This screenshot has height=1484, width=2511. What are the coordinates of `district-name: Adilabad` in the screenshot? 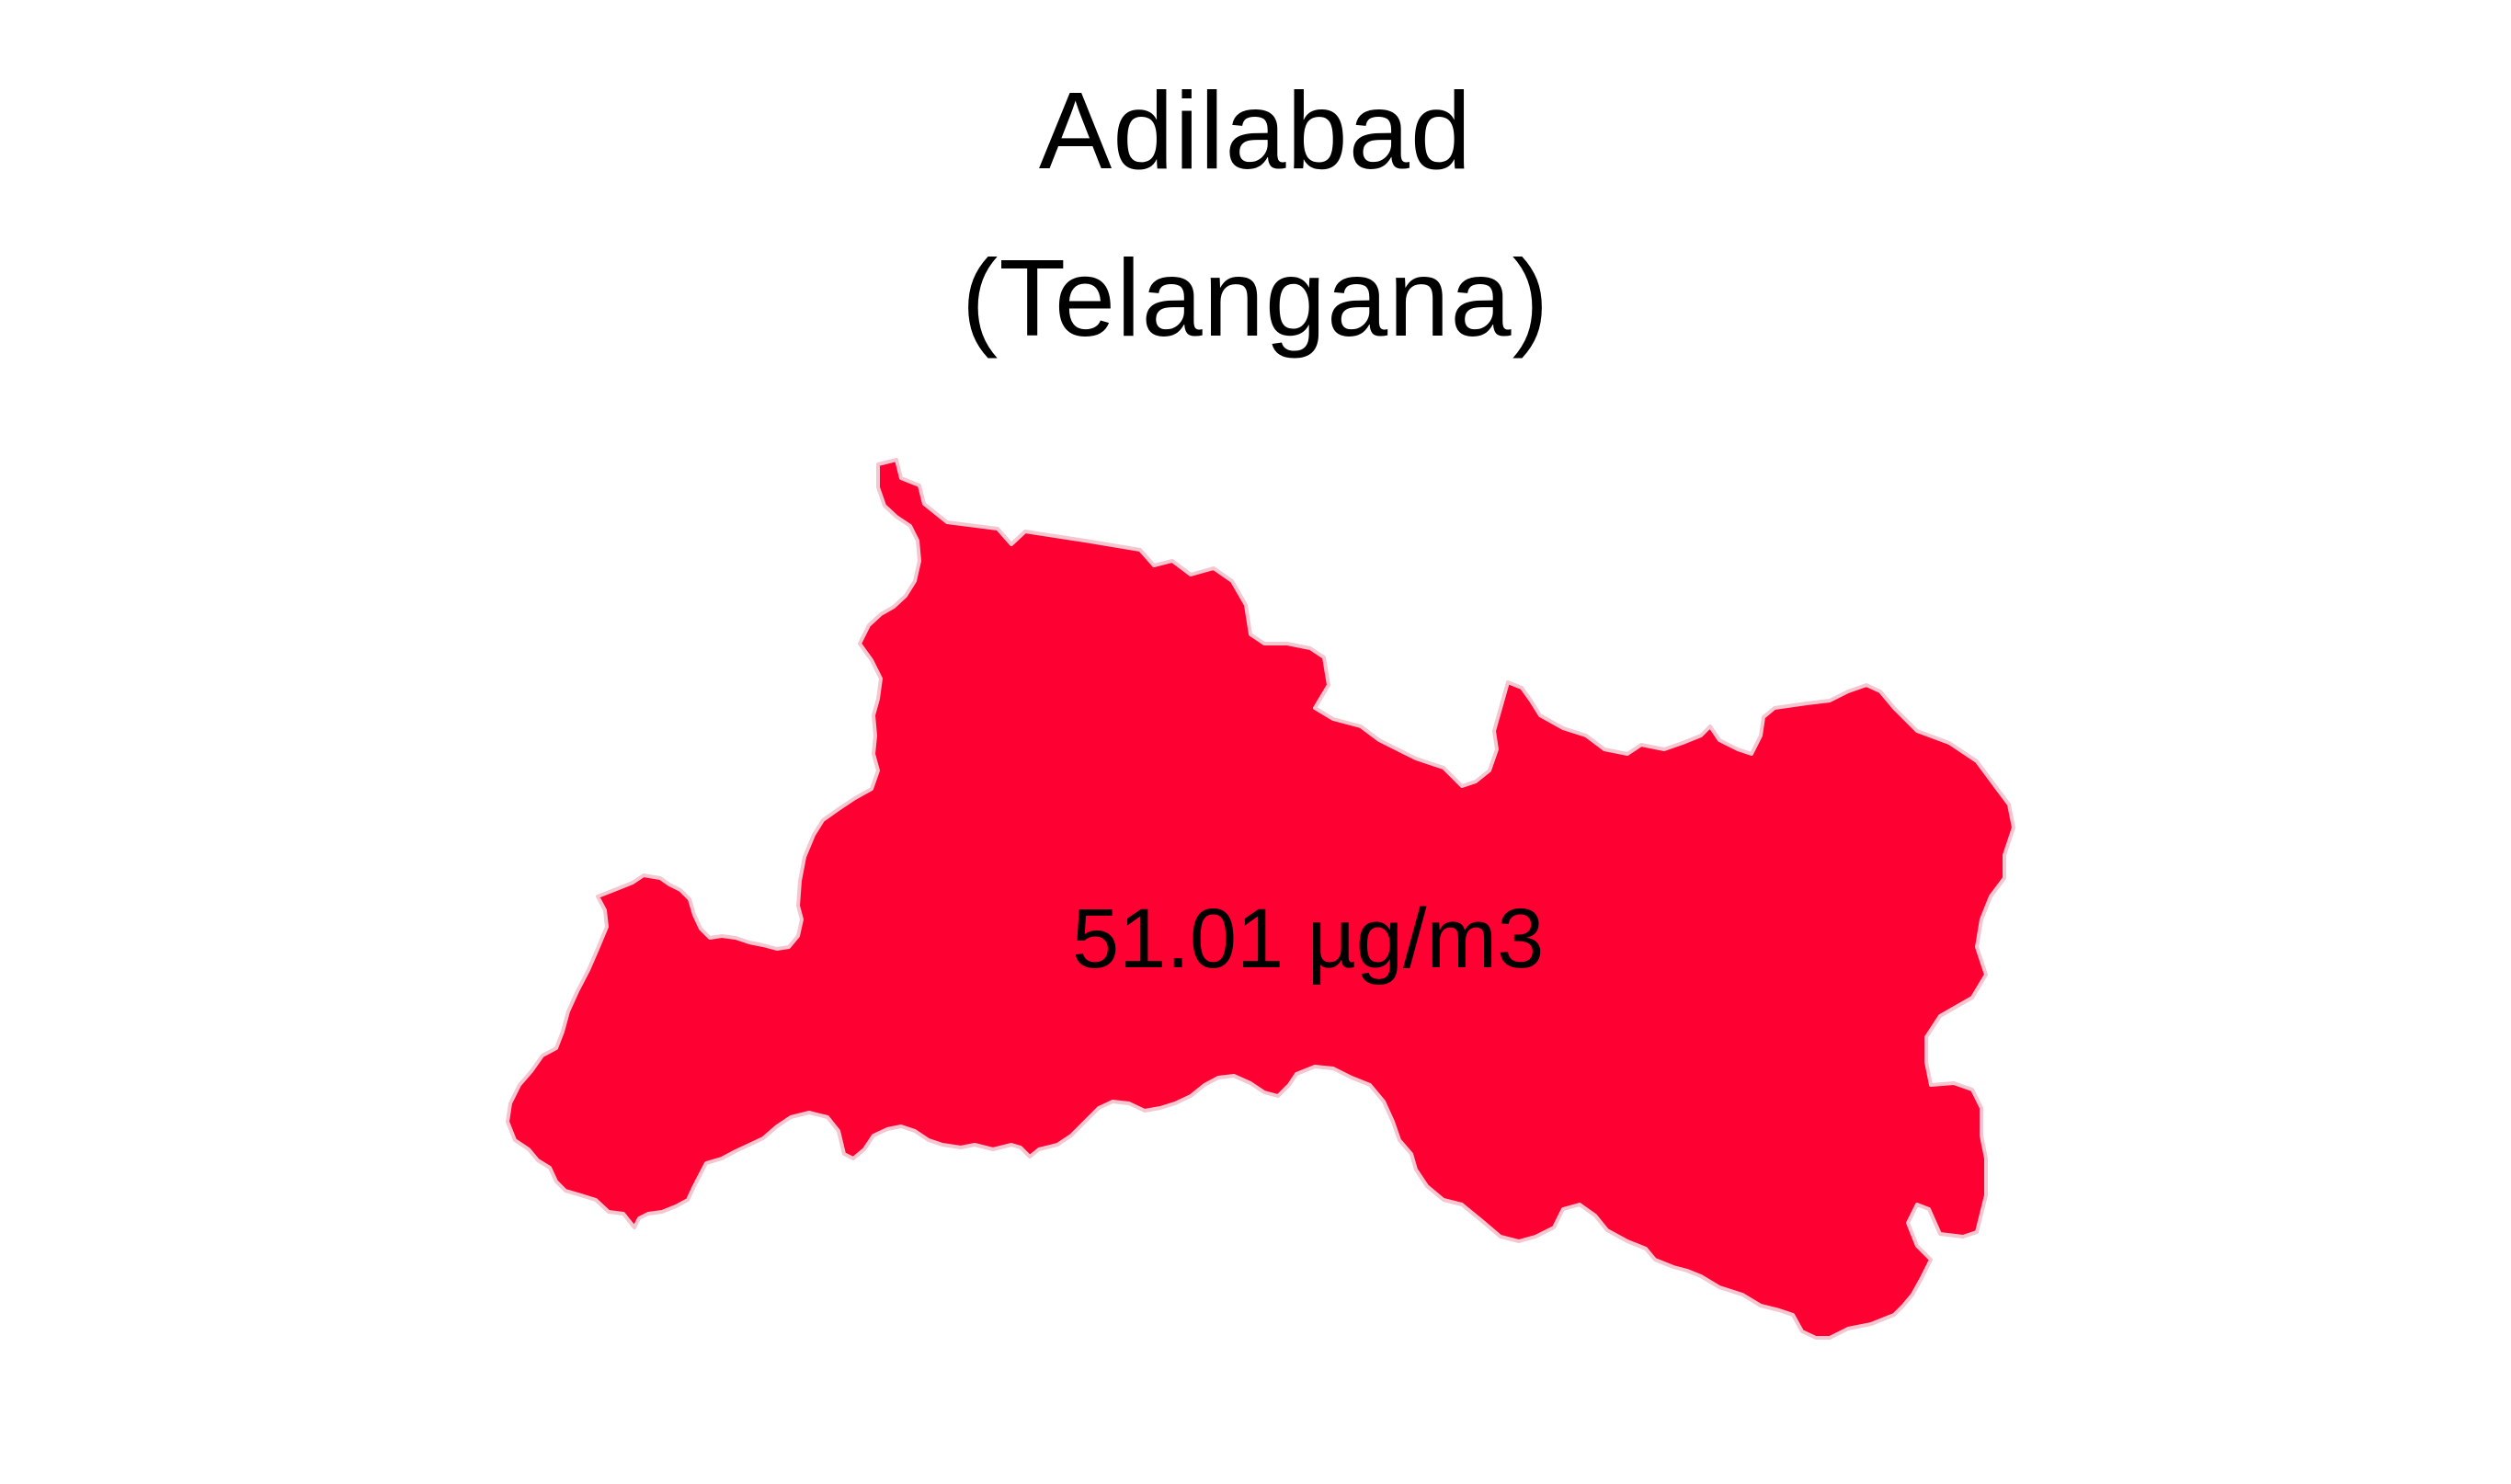 It's located at (1255, 131).